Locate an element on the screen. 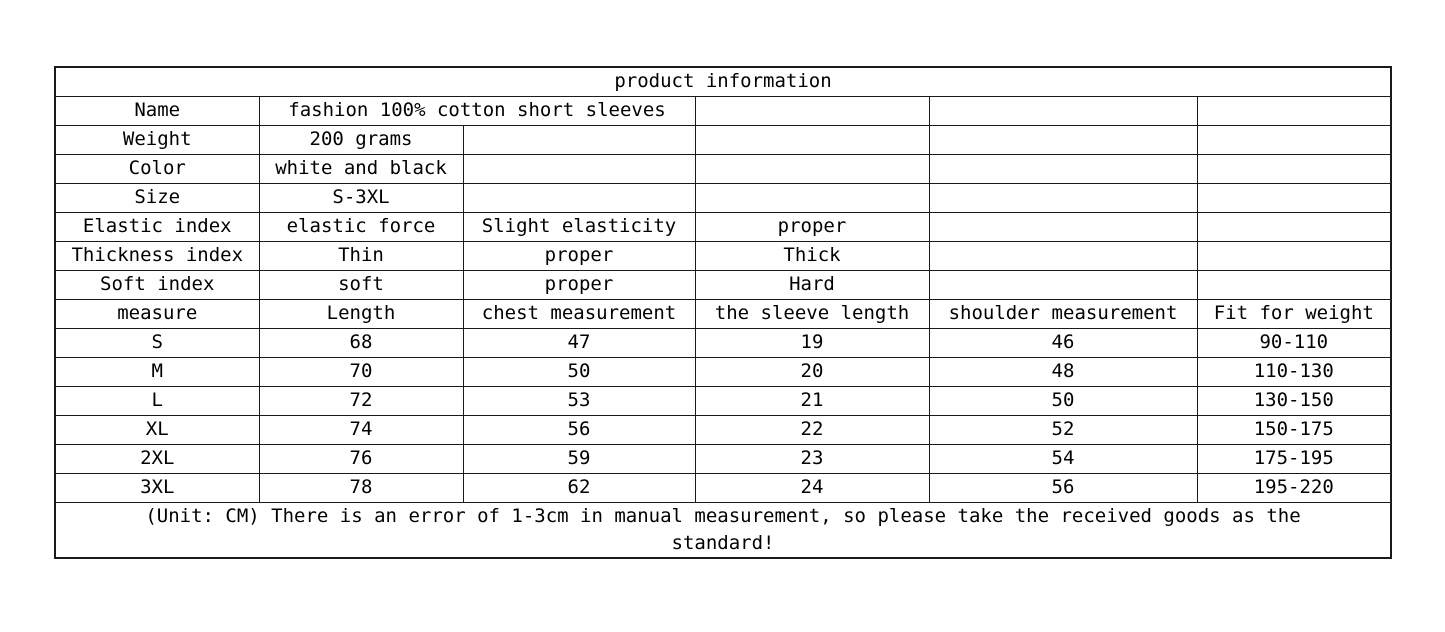 The height and width of the screenshot is (632, 1445). row-label-name: Name is located at coordinates (157, 110).